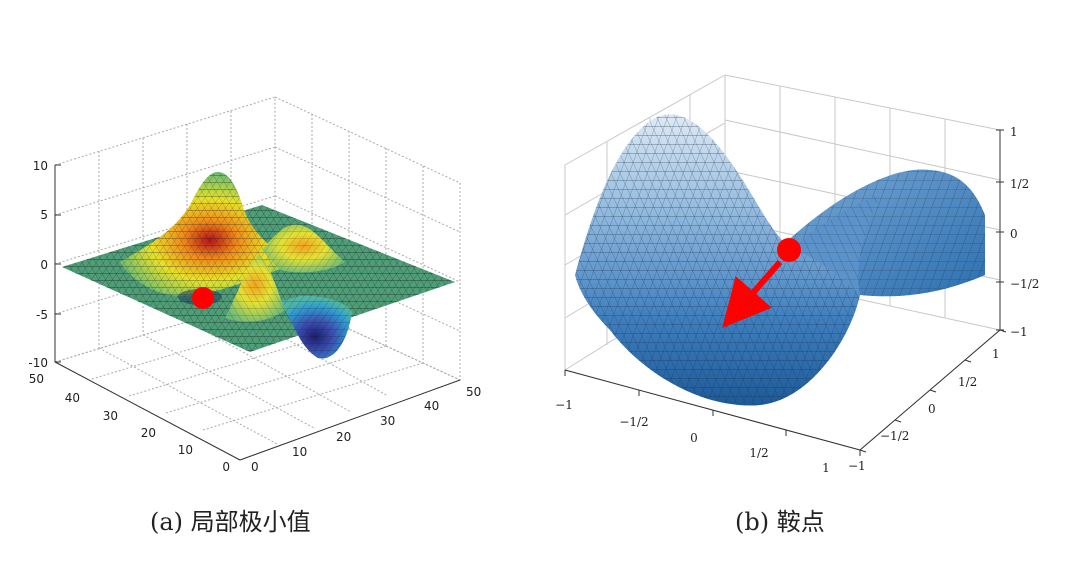  What do you see at coordinates (1014, 132) in the screenshot?
I see `z-tick-label: 1` at bounding box center [1014, 132].